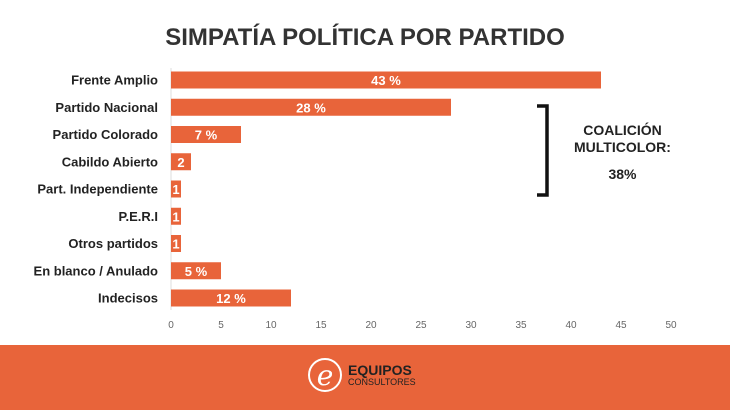 The image size is (730, 410). What do you see at coordinates (365, 37) in the screenshot?
I see `chart-title: SIMPATÍA POLÍTICA POR PARTIDO` at bounding box center [365, 37].